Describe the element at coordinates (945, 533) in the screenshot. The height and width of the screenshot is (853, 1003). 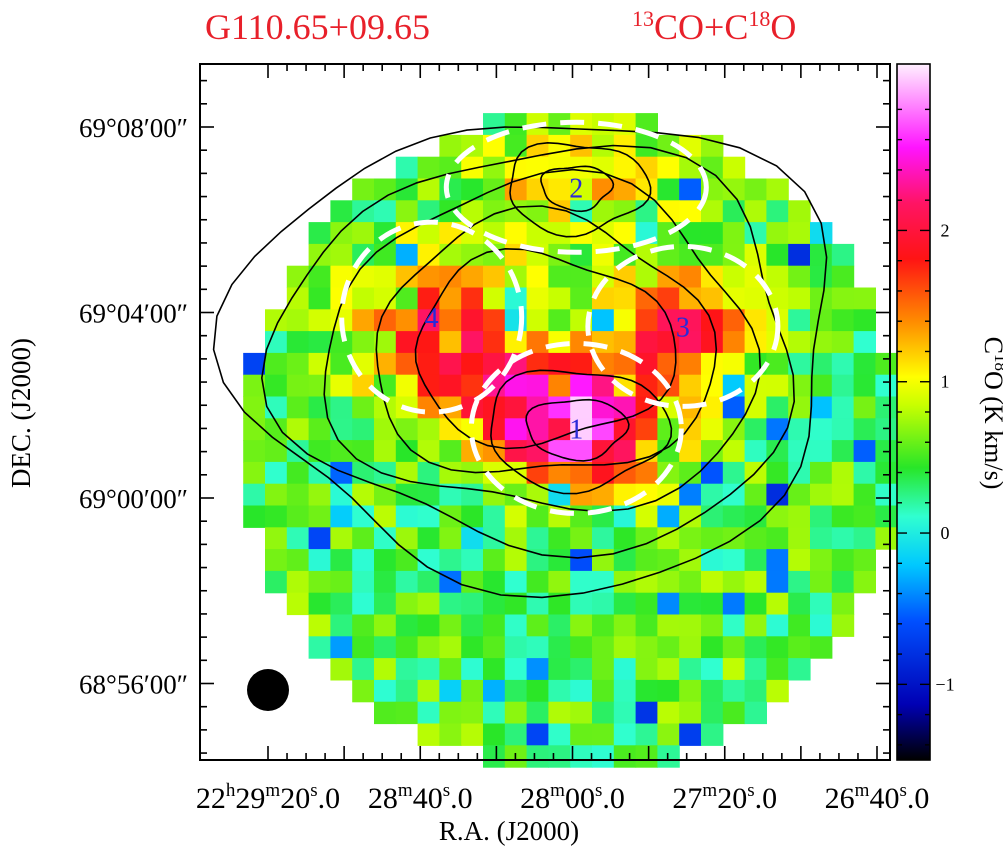
I see `colorbar-tick-label: 0` at that location.